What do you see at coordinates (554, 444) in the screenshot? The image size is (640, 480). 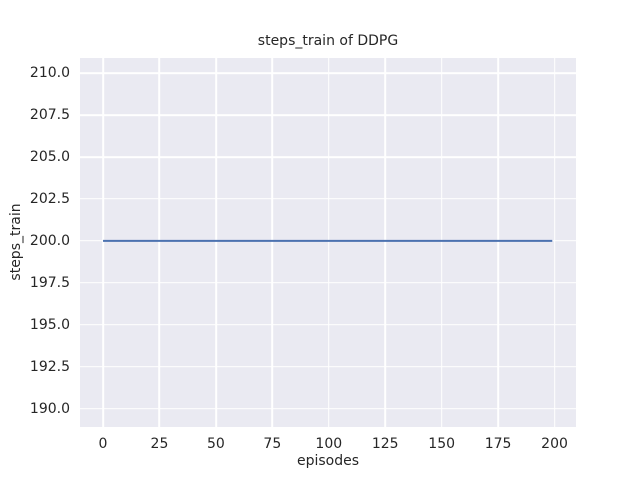 I see `x-tick-label: 200` at bounding box center [554, 444].